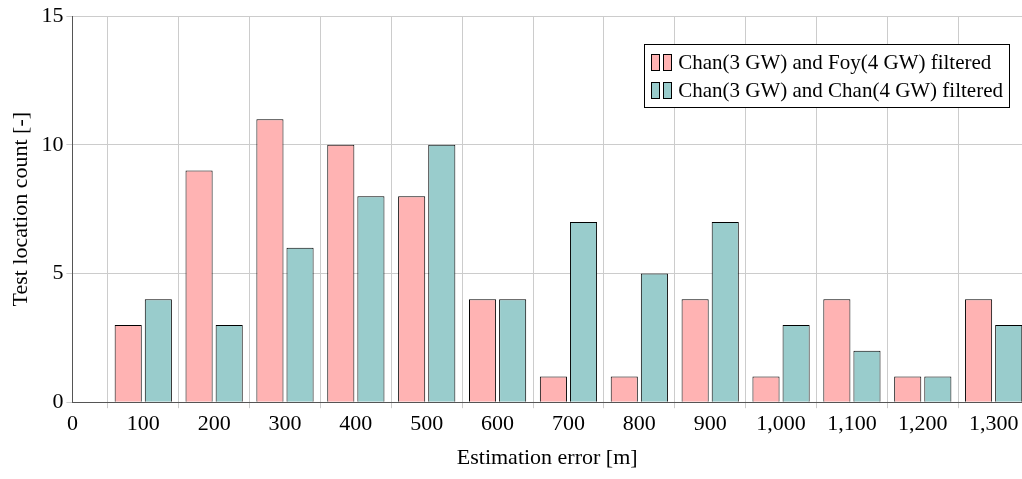 This screenshot has width=1022, height=479. Describe the element at coordinates (52, 14) in the screenshot. I see `y-tick-label: 15` at that location.